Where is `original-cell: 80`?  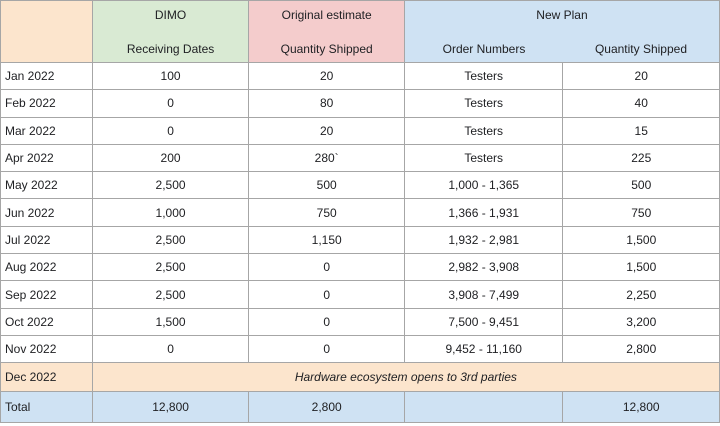
original-cell: 80 is located at coordinates (326, 103).